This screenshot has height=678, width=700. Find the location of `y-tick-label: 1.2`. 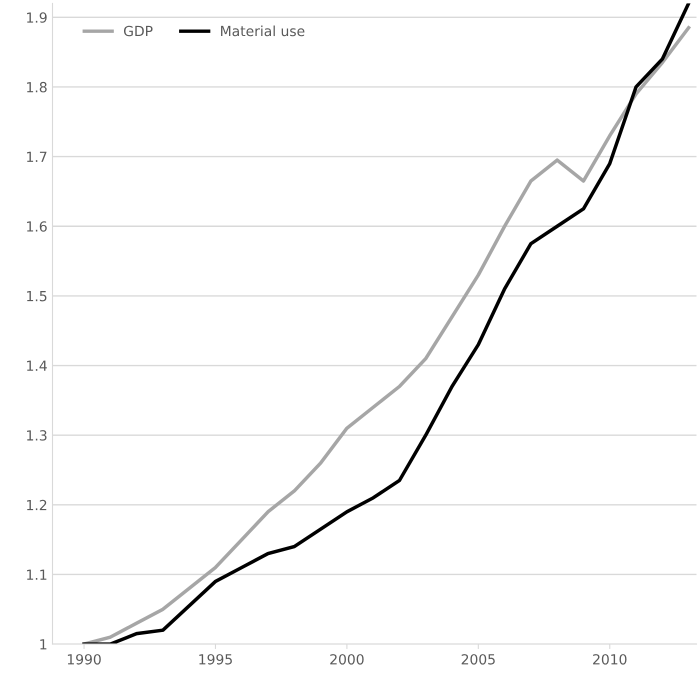

y-tick-label: 1.2 is located at coordinates (36, 505).